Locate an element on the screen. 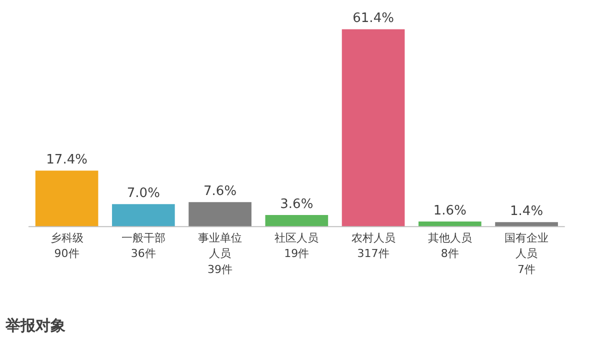 The width and height of the screenshot is (600, 339). x-tick-label: 国有企业人员7件 is located at coordinates (526, 254).